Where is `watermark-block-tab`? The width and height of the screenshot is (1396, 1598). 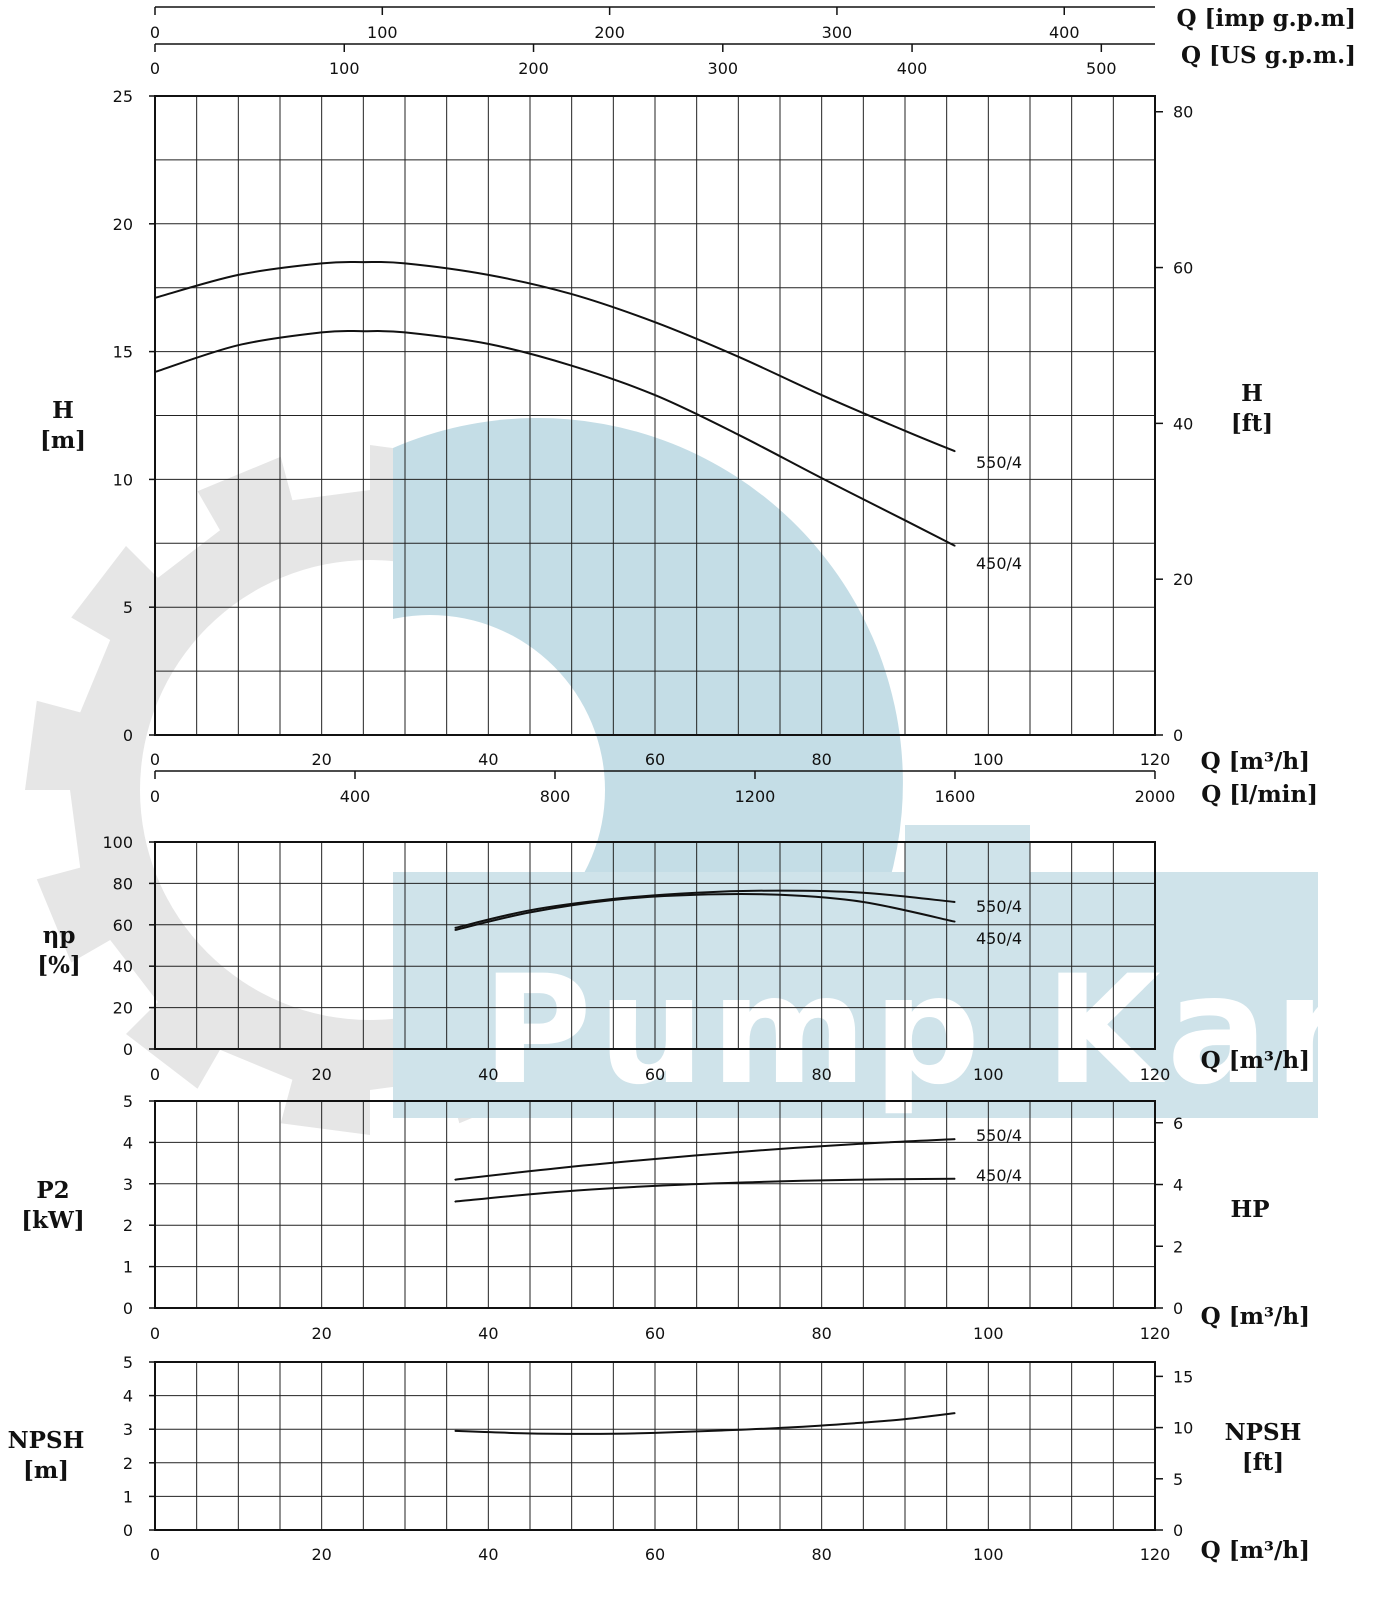
watermark-block-tab is located at coordinates (967, 850).